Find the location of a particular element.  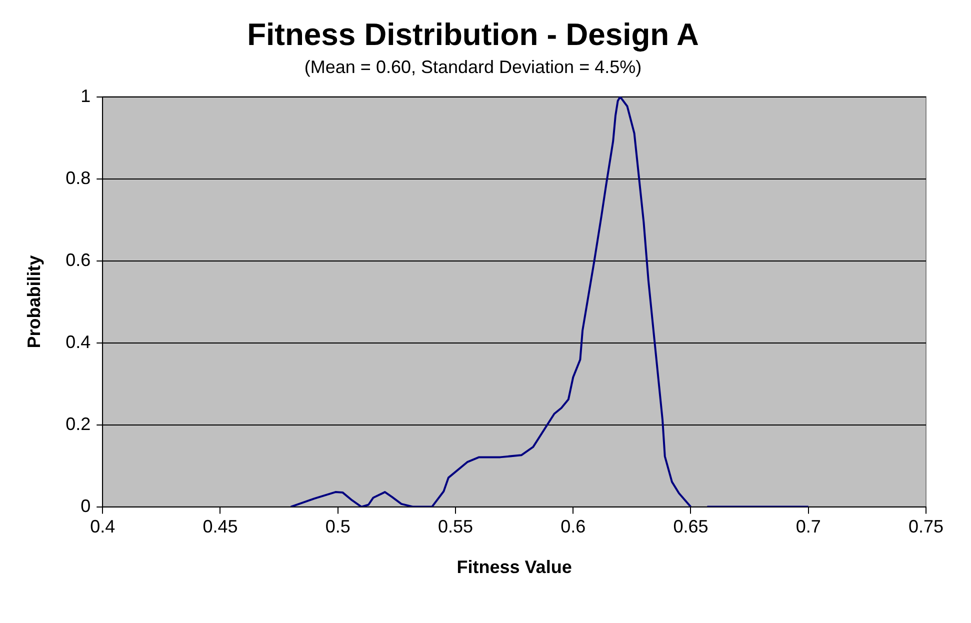

x-tick-label: 0.7 is located at coordinates (808, 526).